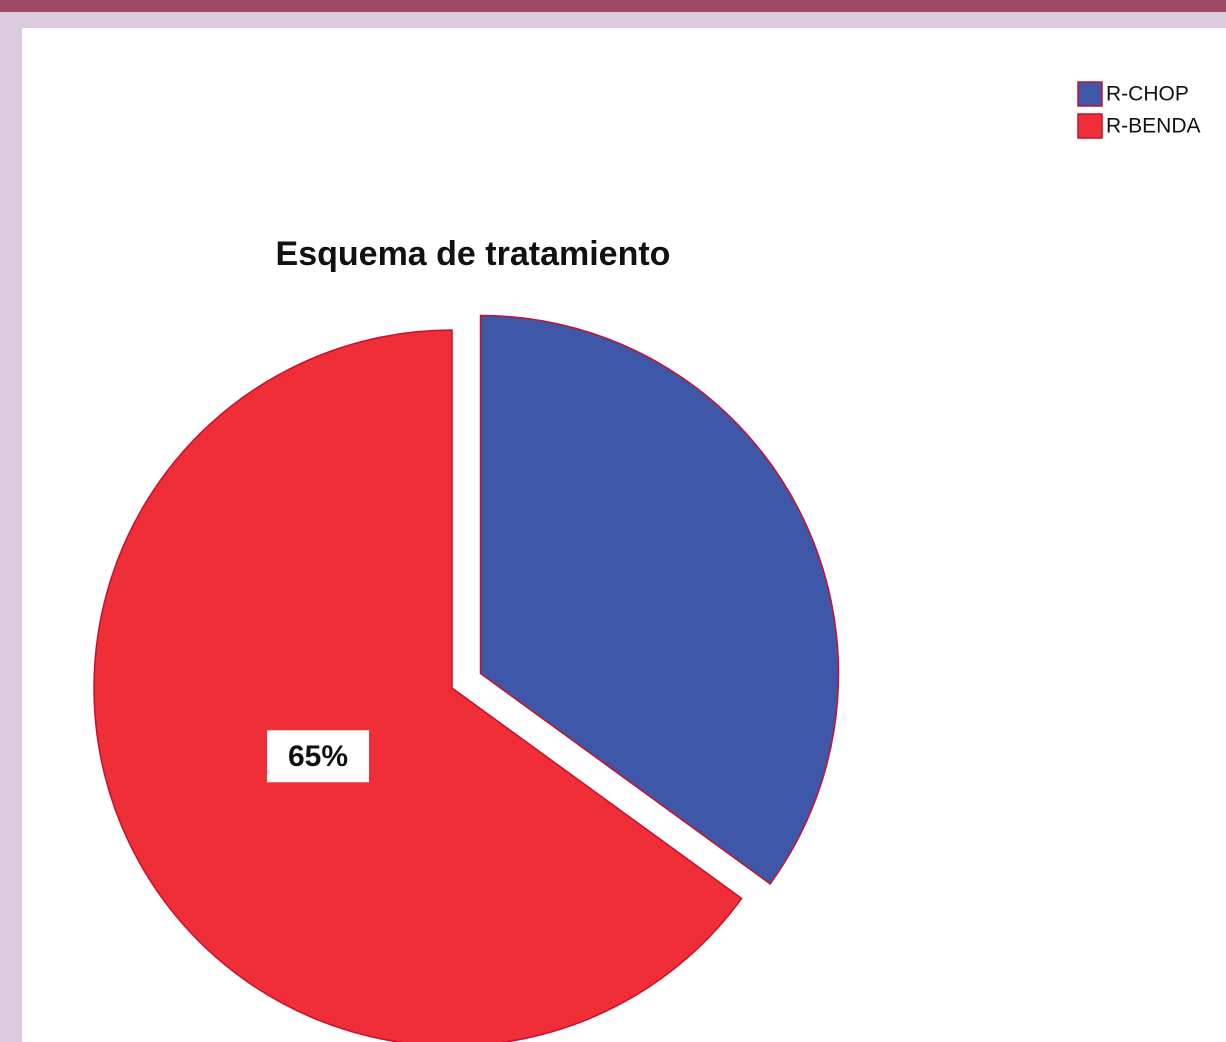 This screenshot has width=1226, height=1042. I want to click on top-bar, so click(613, 6).